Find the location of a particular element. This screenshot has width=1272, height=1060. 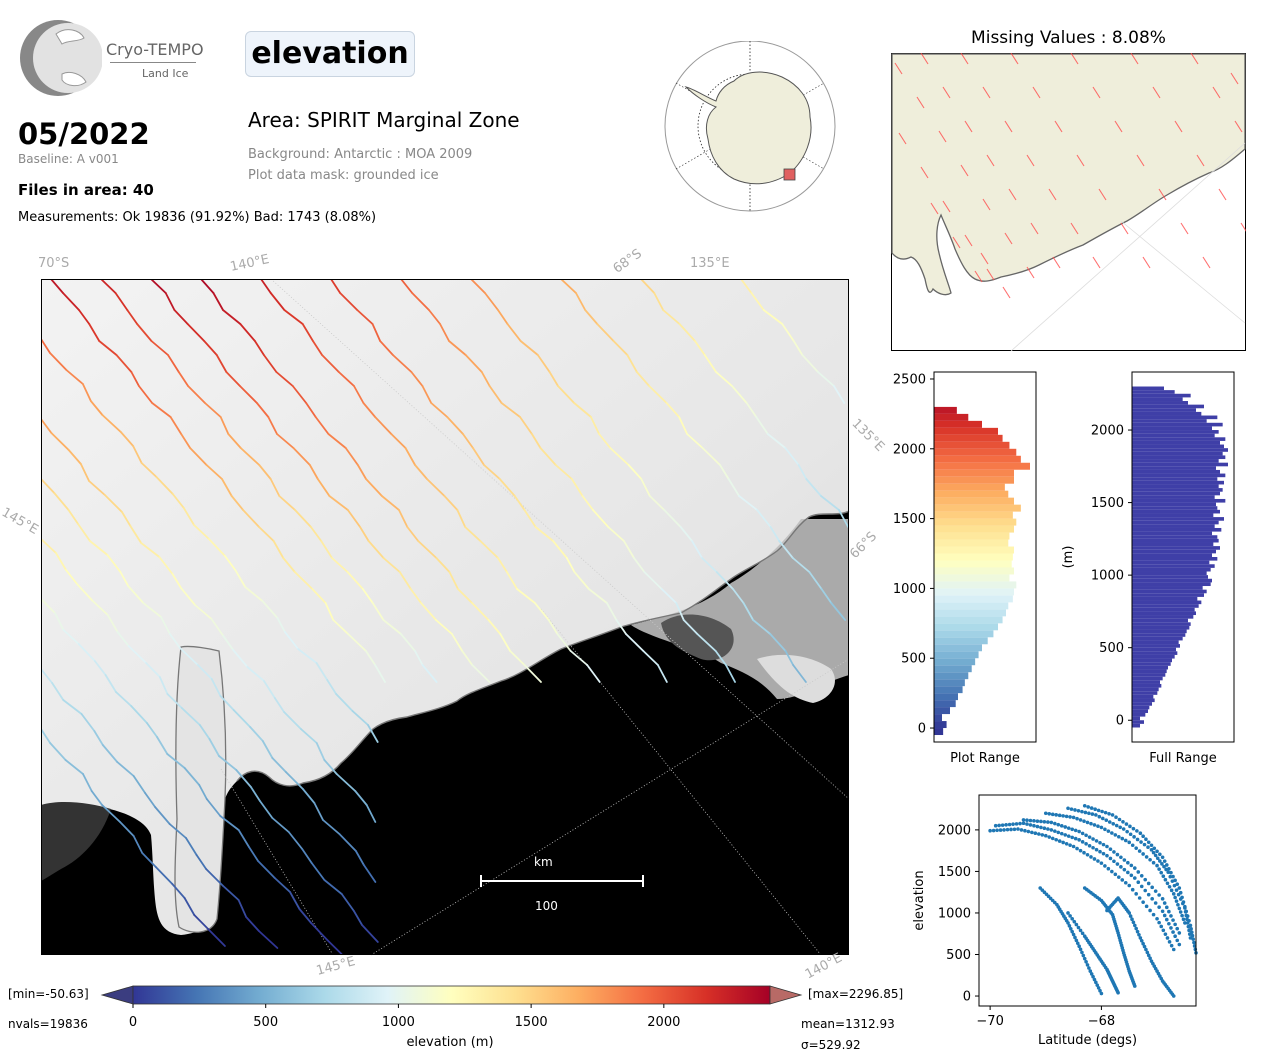

label-135E-top: 135°E is located at coordinates (710, 263).